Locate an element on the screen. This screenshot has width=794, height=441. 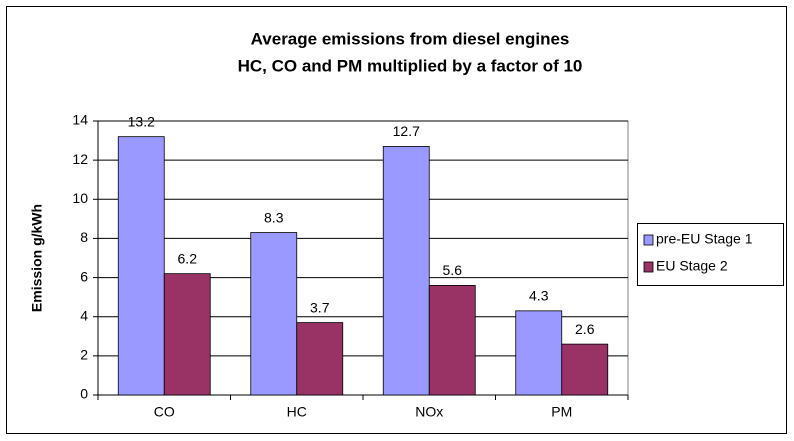
x-tick-label: NOx is located at coordinates (429, 412).